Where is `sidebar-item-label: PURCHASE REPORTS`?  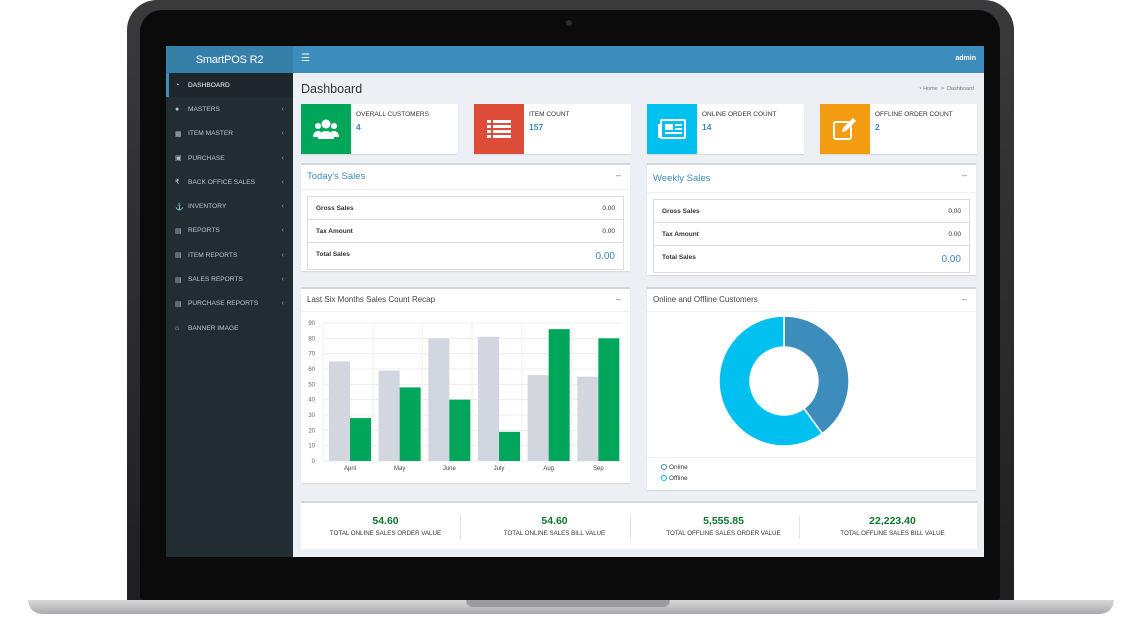 sidebar-item-label: PURCHASE REPORTS is located at coordinates (223, 304).